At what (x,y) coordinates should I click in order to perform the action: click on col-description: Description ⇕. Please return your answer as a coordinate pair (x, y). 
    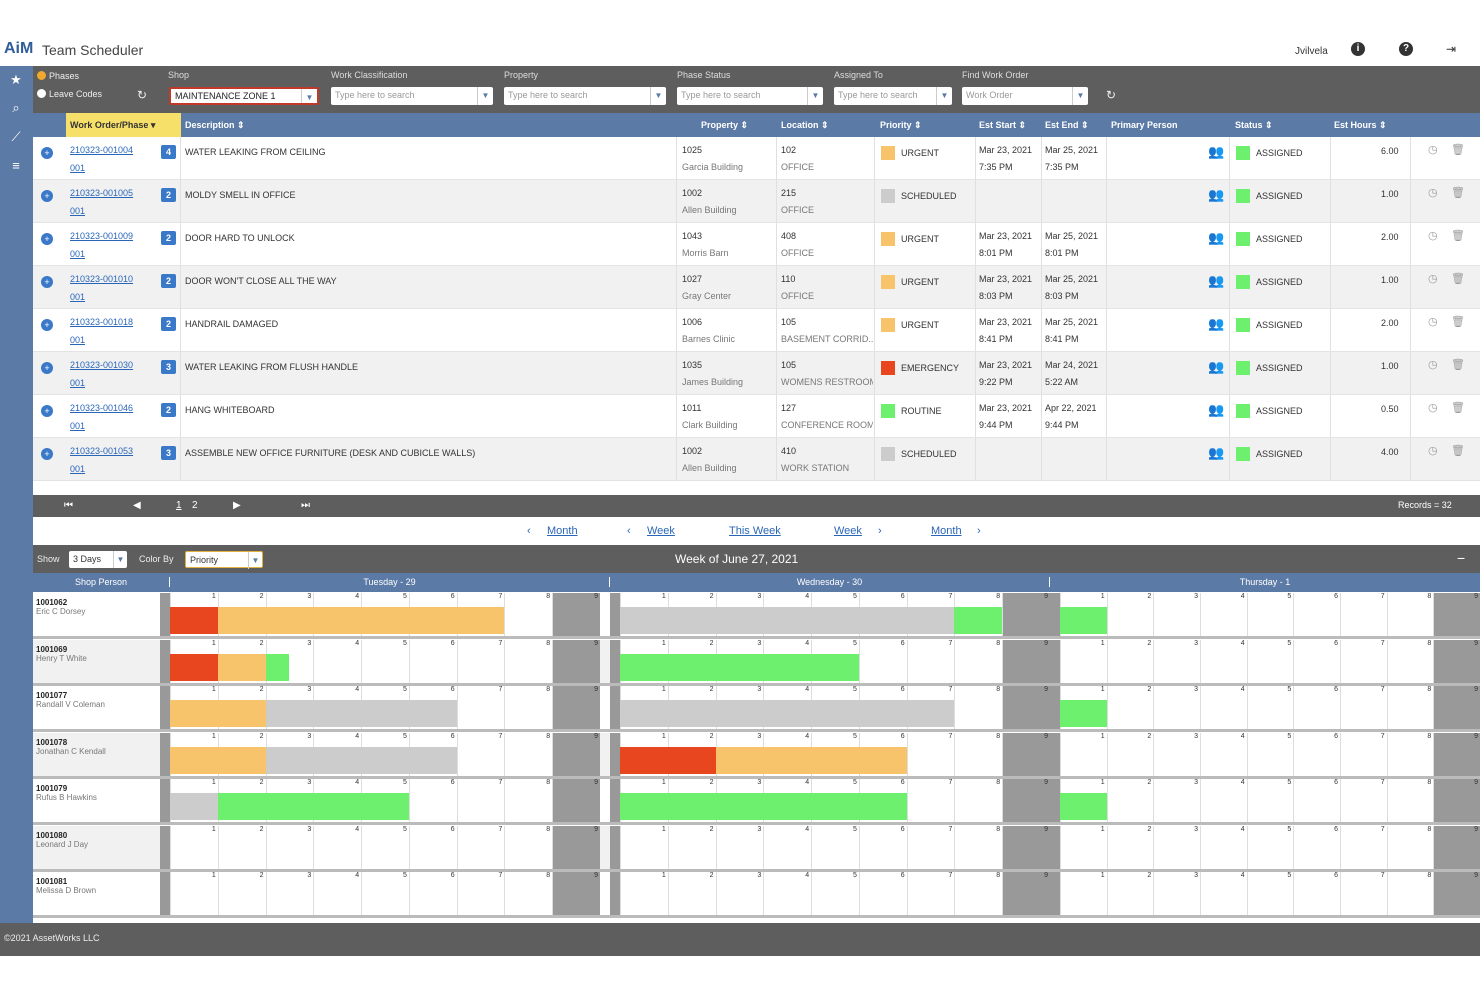
    Looking at the image, I should click on (215, 125).